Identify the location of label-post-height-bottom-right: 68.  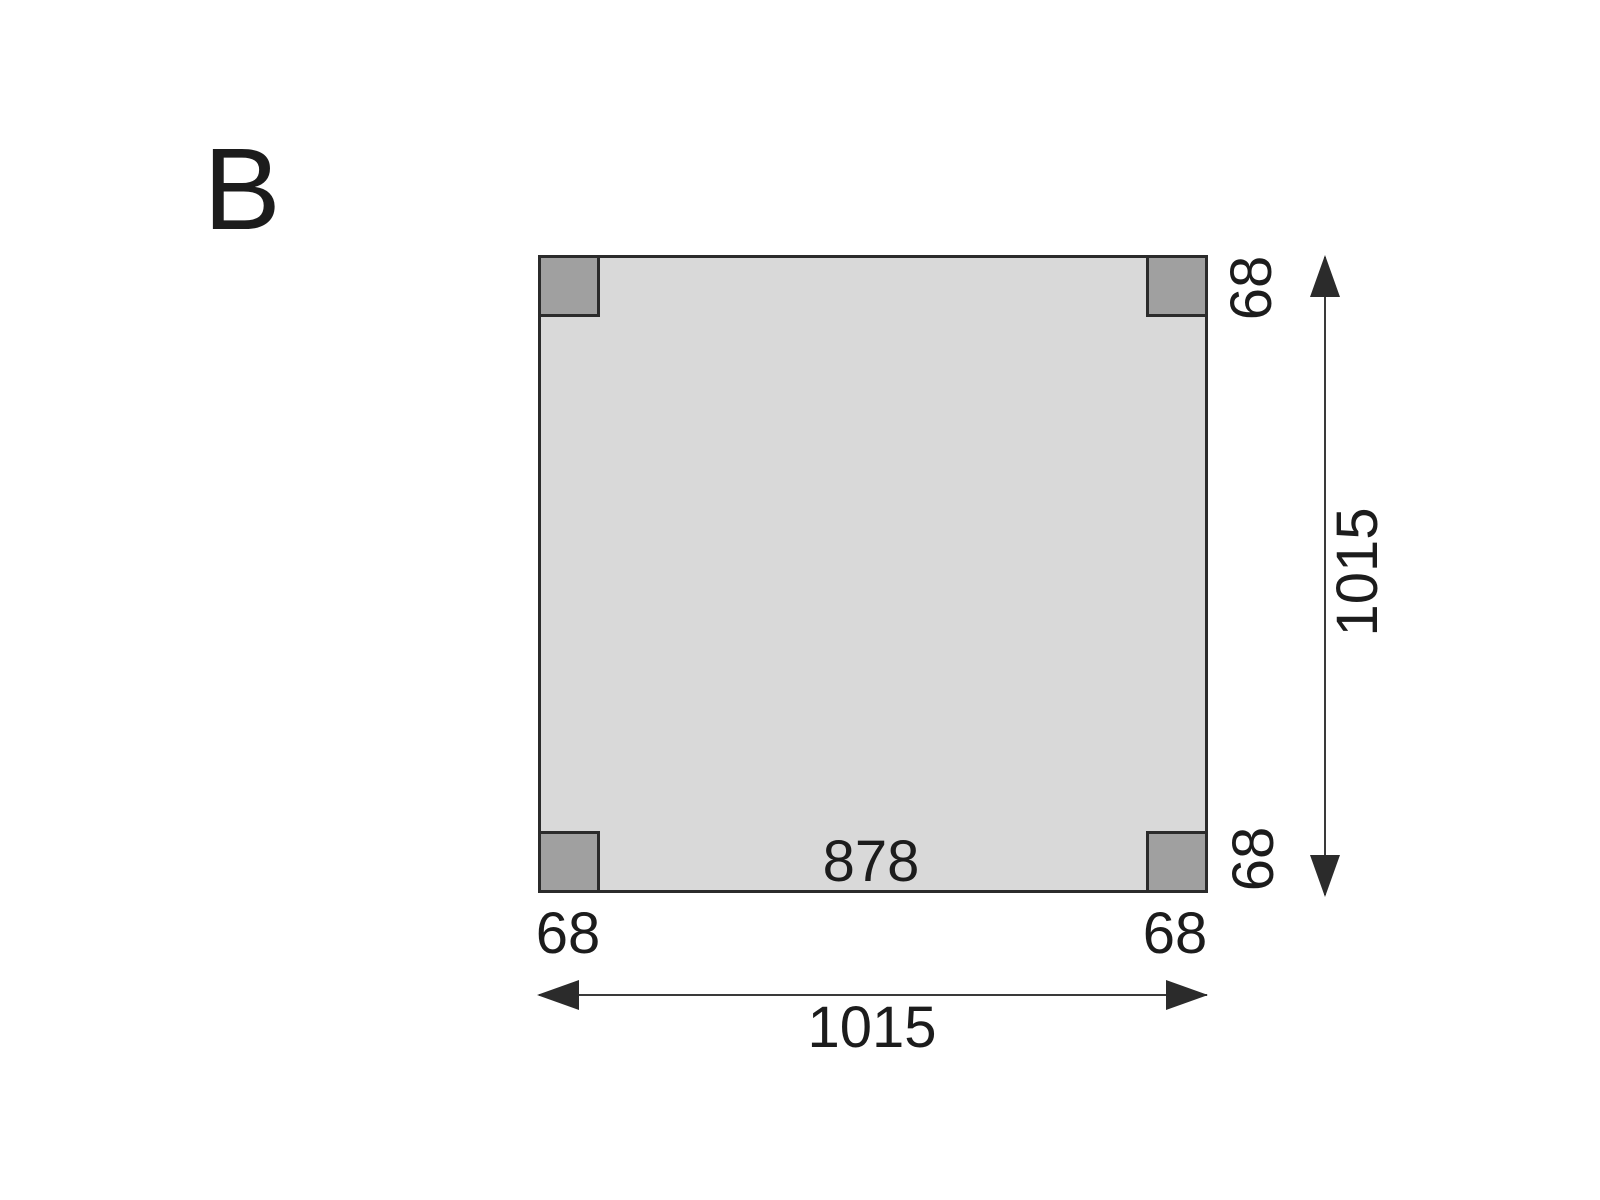
(1253, 859).